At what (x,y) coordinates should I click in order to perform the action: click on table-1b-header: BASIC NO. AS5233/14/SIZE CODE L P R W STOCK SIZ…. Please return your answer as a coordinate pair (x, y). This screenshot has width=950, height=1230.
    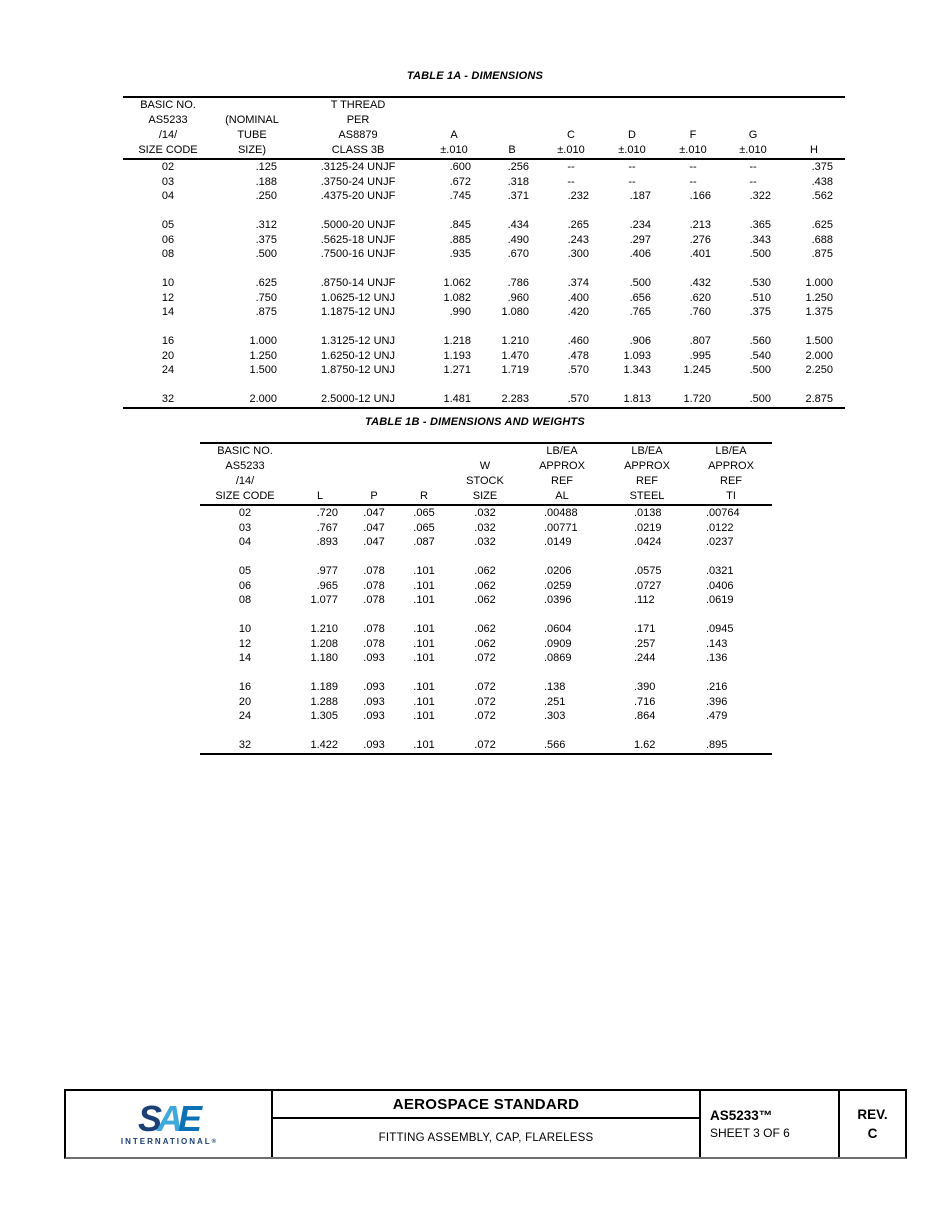
    Looking at the image, I should click on (486, 474).